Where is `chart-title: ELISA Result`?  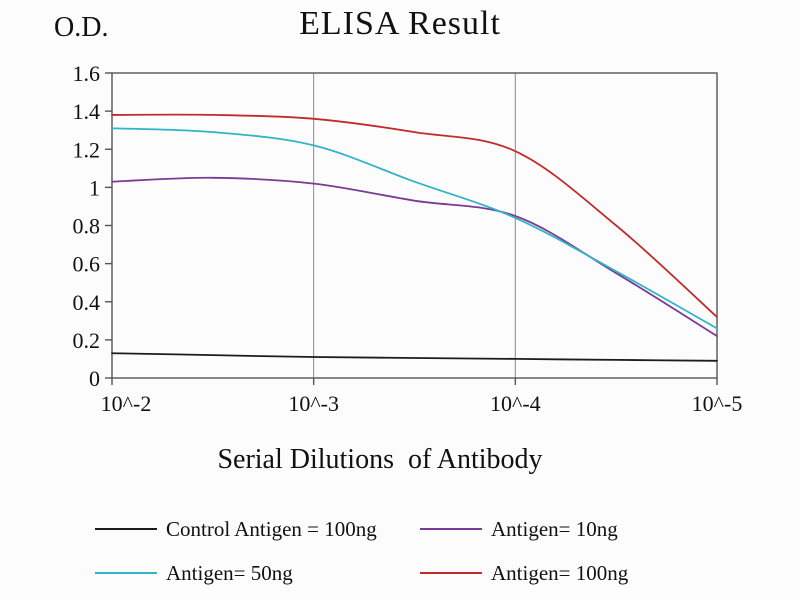 chart-title: ELISA Result is located at coordinates (400, 23).